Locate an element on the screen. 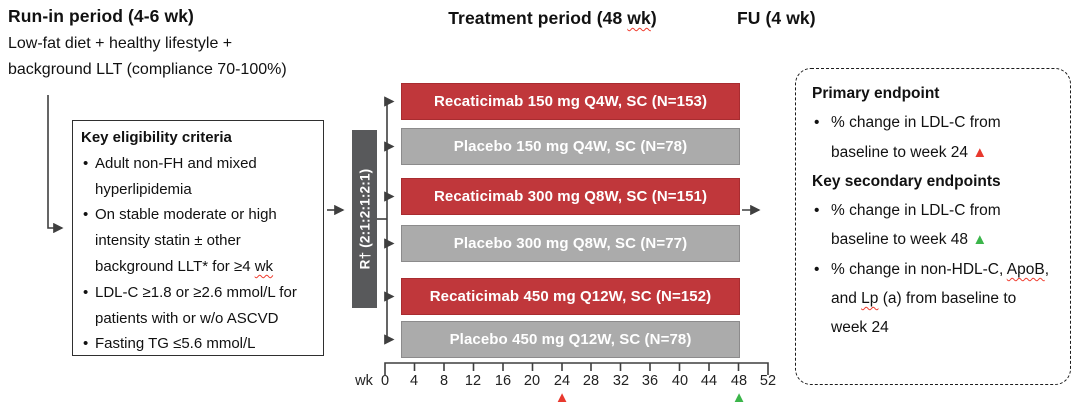 The height and width of the screenshot is (413, 1080). follow-up-period-title: FU (4 wk) is located at coordinates (776, 18).